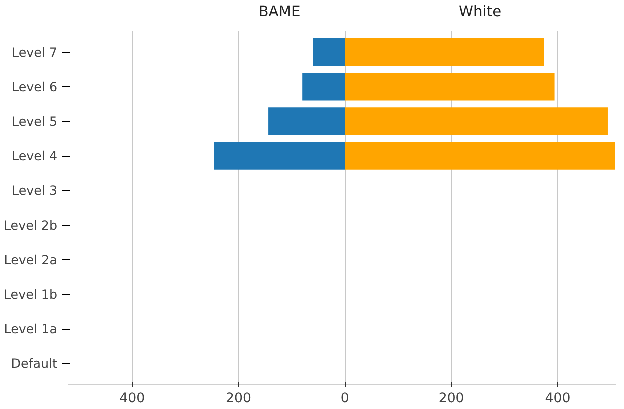 This screenshot has height=409, width=624. What do you see at coordinates (31, 329) in the screenshot?
I see `y-tick-label: Level 1a` at bounding box center [31, 329].